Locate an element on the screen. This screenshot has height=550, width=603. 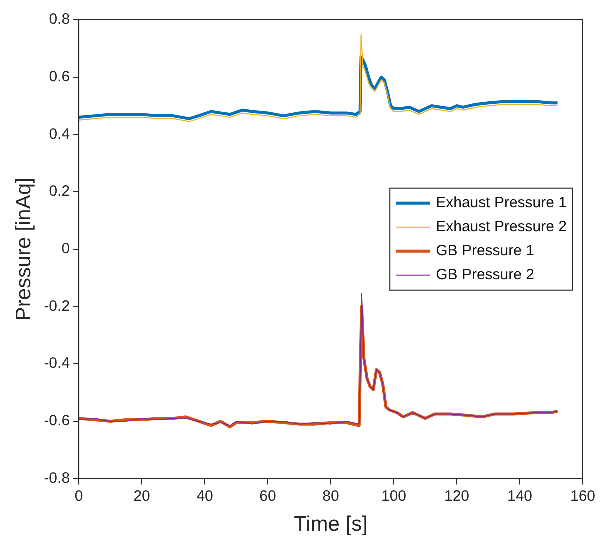
x-tick-label: 60 is located at coordinates (268, 496).